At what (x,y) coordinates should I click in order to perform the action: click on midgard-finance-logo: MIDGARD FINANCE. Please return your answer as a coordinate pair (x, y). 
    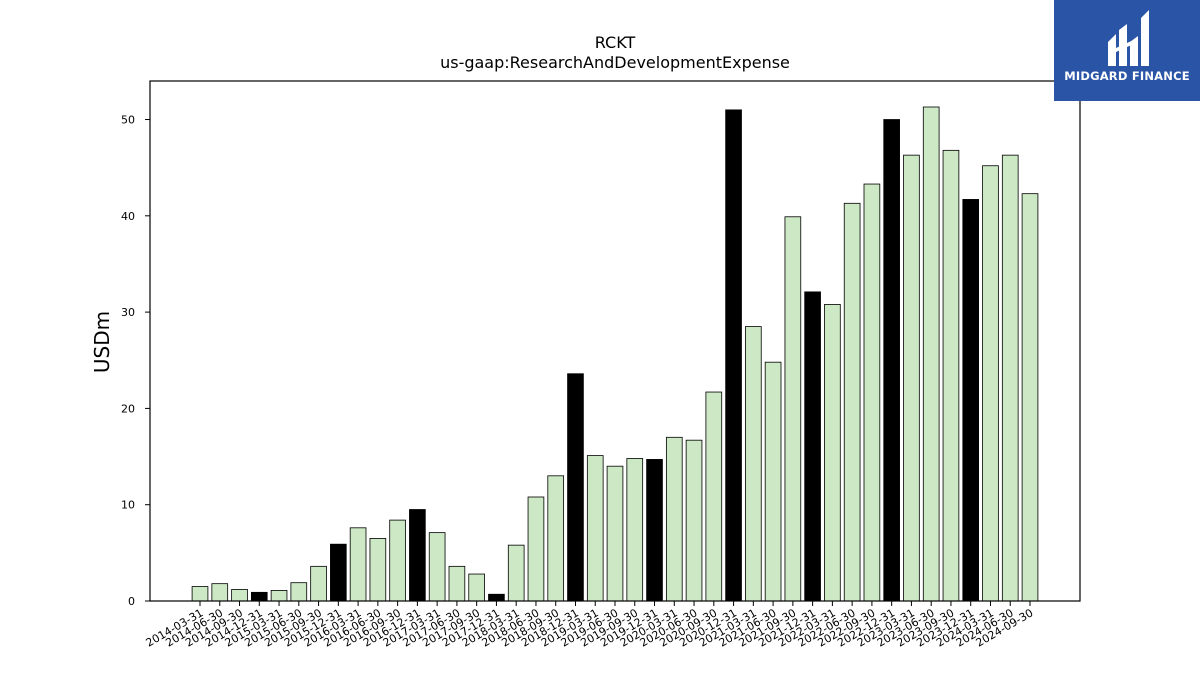
    Looking at the image, I should click on (1127, 50).